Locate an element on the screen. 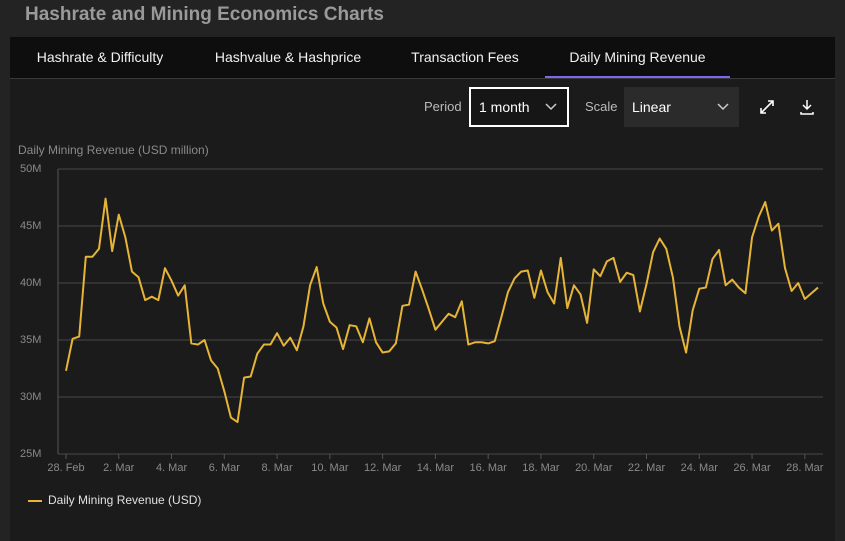 This screenshot has width=845, height=541. legend-label: Daily Mining Revenue (USD) is located at coordinates (124, 500).